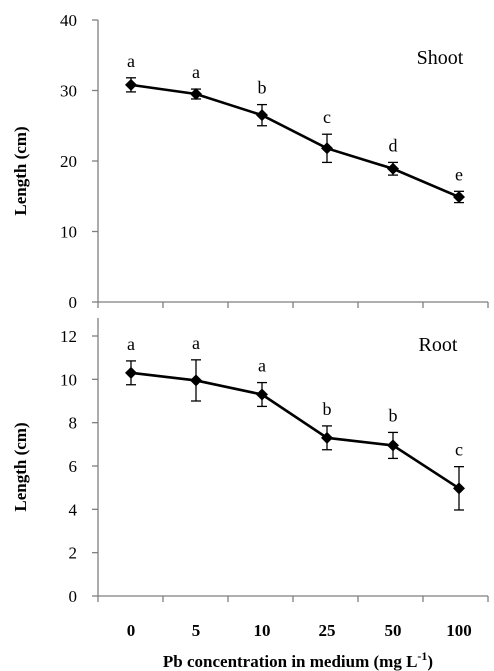 This screenshot has height=671, width=494. I want to click on root-significance-letter: c, so click(459, 450).